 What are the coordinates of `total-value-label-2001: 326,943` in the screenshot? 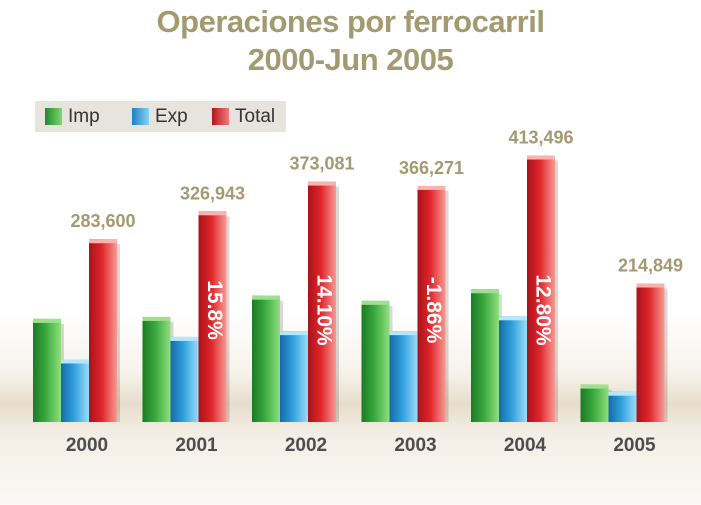 It's located at (212, 193).